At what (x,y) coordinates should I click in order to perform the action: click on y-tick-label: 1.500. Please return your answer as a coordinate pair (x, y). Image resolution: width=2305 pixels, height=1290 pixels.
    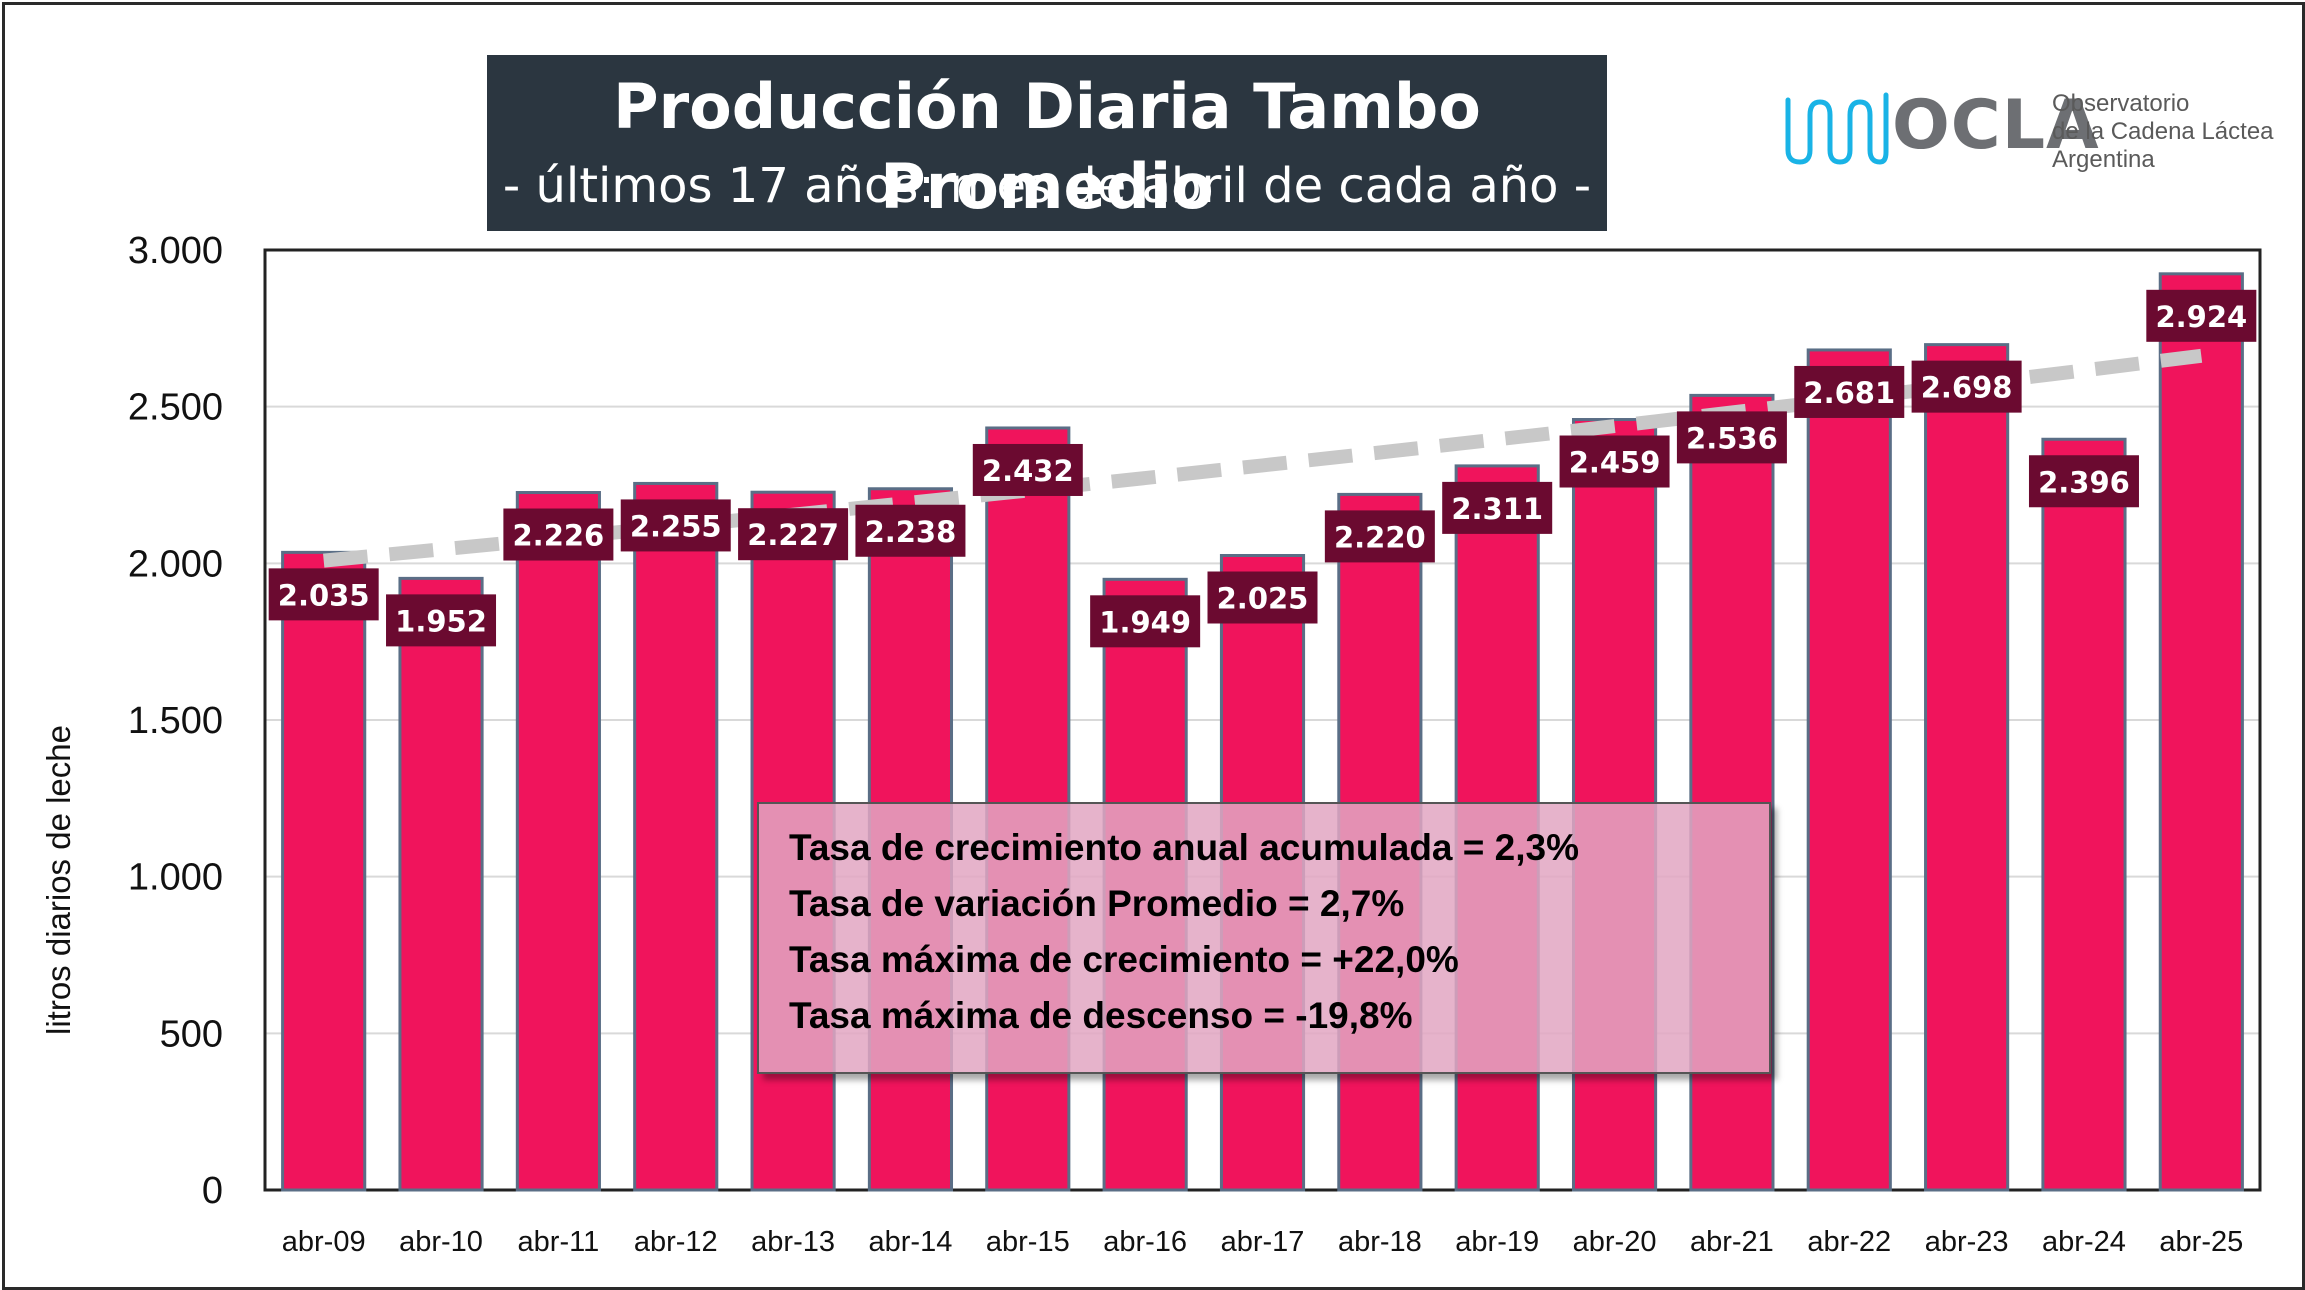
    Looking at the image, I should click on (175, 721).